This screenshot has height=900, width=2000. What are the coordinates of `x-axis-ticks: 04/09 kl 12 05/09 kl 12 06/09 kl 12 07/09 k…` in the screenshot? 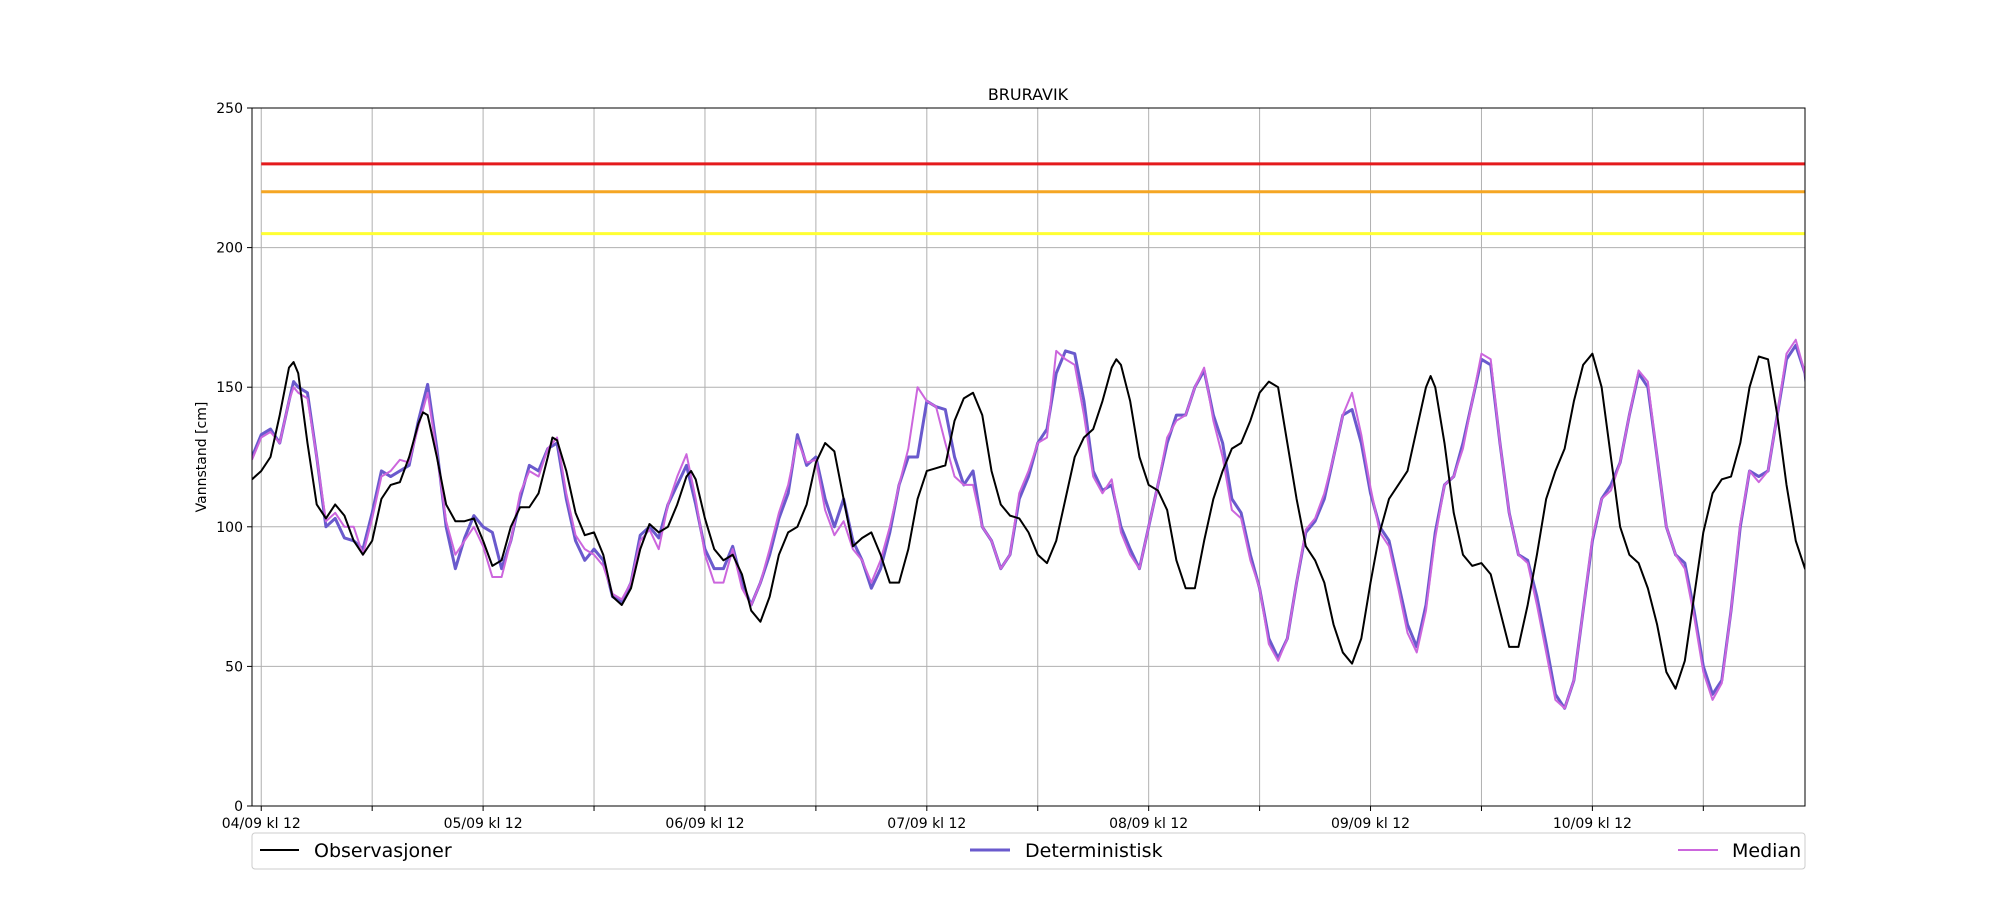 It's located at (963, 819).